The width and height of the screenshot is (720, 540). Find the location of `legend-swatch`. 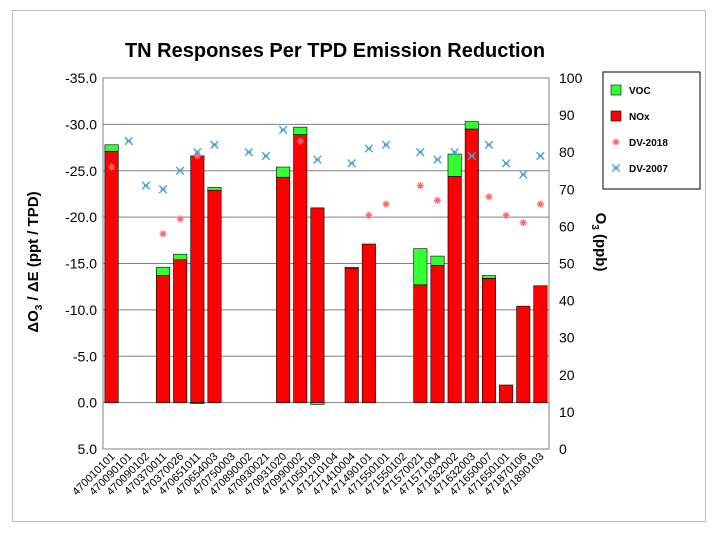

legend-swatch is located at coordinates (616, 116).